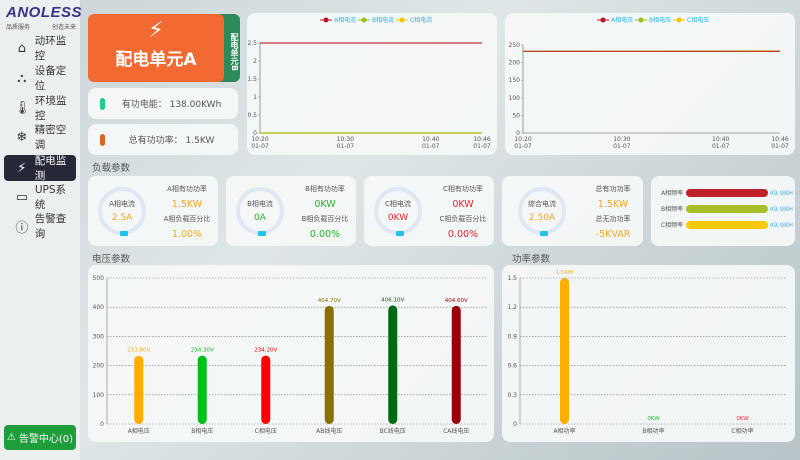  What do you see at coordinates (456, 431) in the screenshot?
I see `x-tick-label: CA线电压` at bounding box center [456, 431].